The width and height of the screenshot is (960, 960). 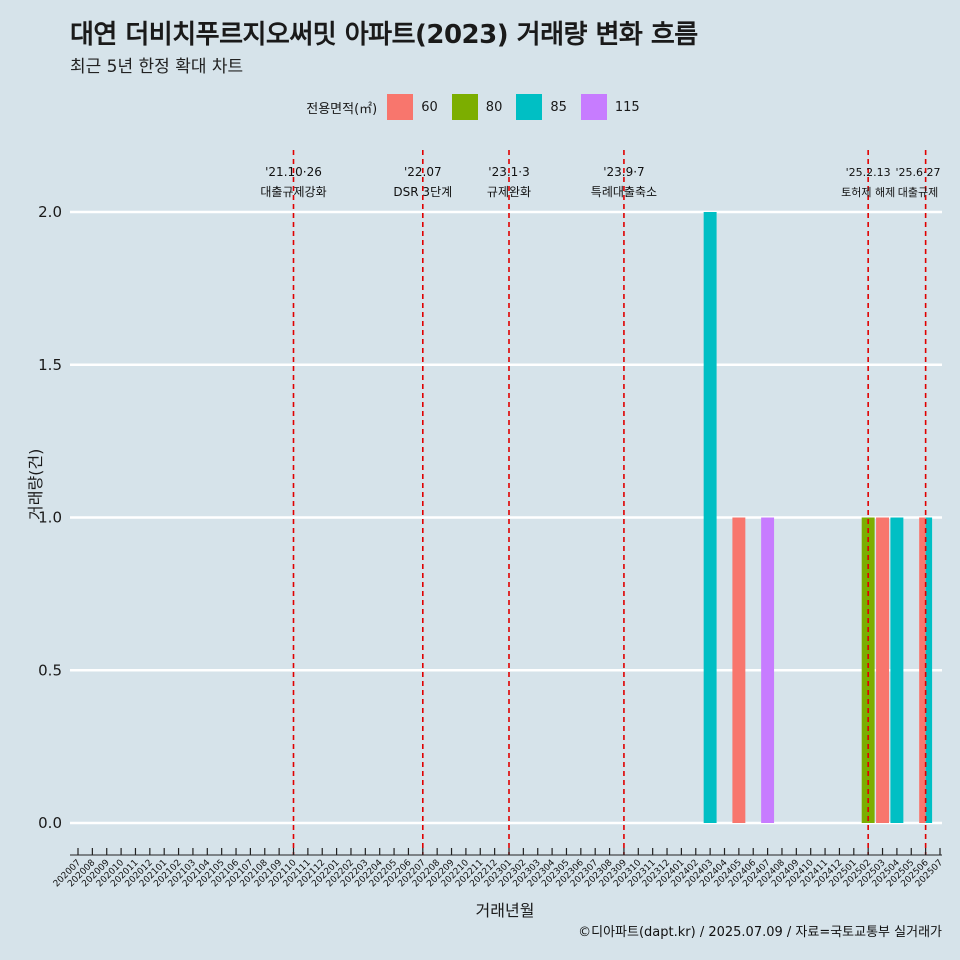 I want to click on legend-item-60: 60, so click(x=412, y=107).